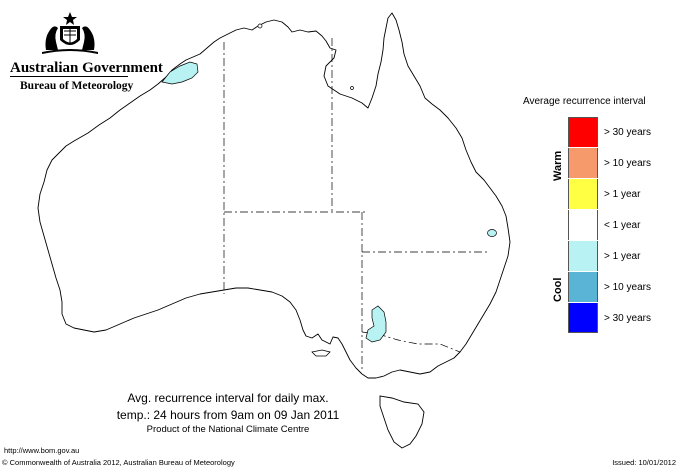  What do you see at coordinates (644, 462) in the screenshot?
I see `issued-date: Issued: 10/01/2012` at bounding box center [644, 462].